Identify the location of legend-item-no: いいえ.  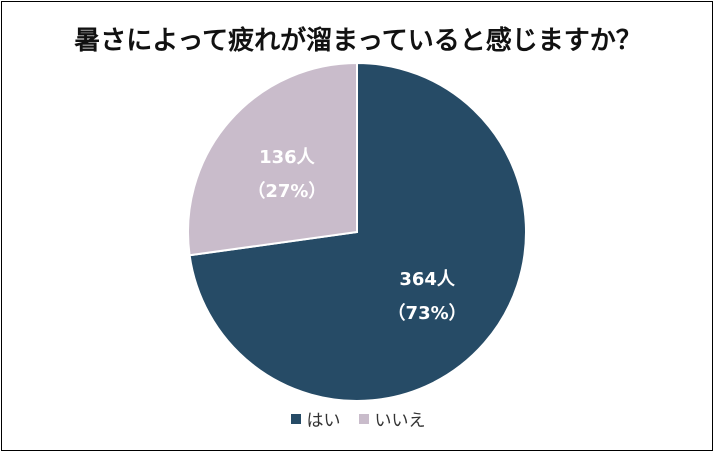
(392, 418).